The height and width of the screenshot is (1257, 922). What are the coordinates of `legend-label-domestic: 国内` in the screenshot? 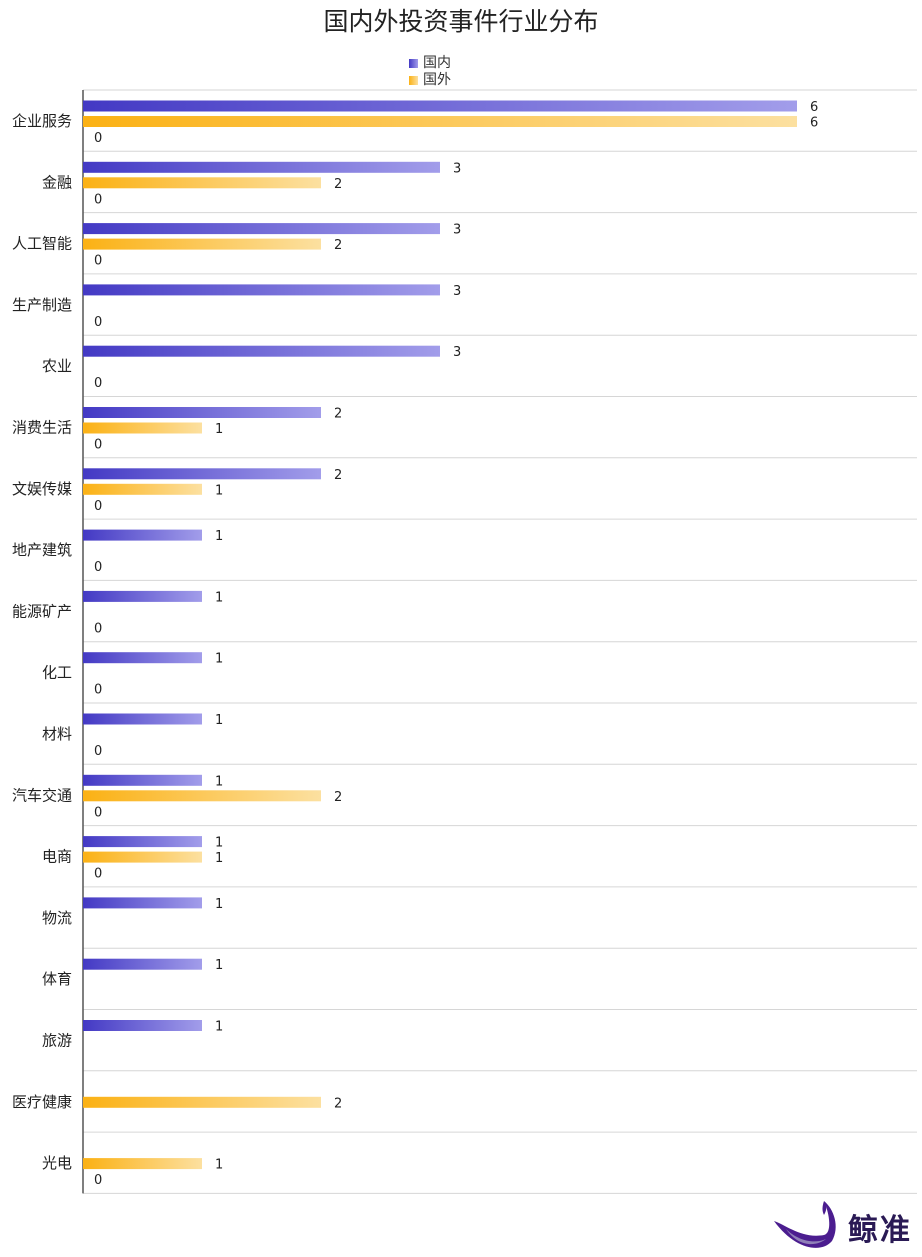 It's located at (437, 63).